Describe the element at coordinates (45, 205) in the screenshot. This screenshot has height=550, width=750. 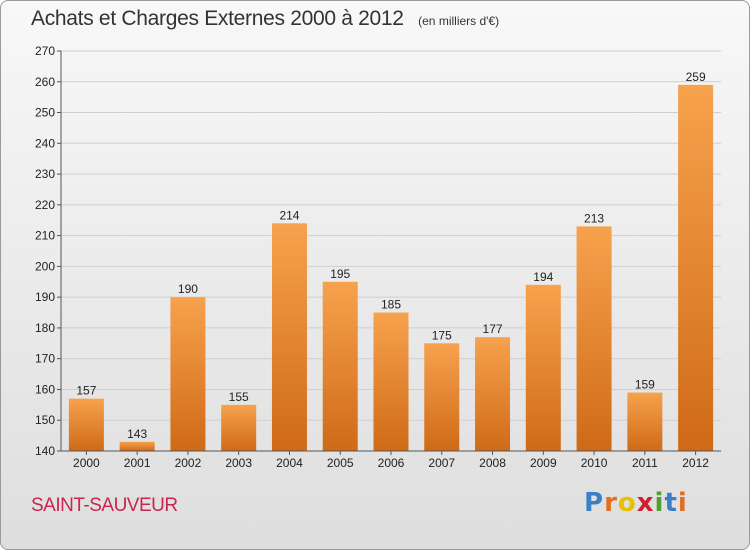
I see `y-tick-label: 220` at that location.